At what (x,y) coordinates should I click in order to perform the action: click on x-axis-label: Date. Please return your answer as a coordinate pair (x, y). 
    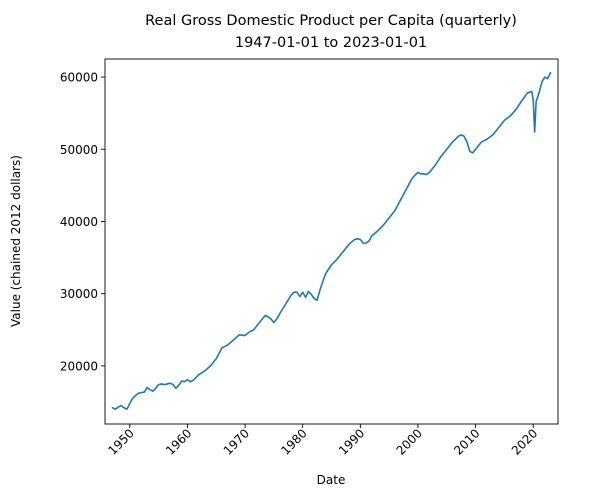
    Looking at the image, I should click on (331, 480).